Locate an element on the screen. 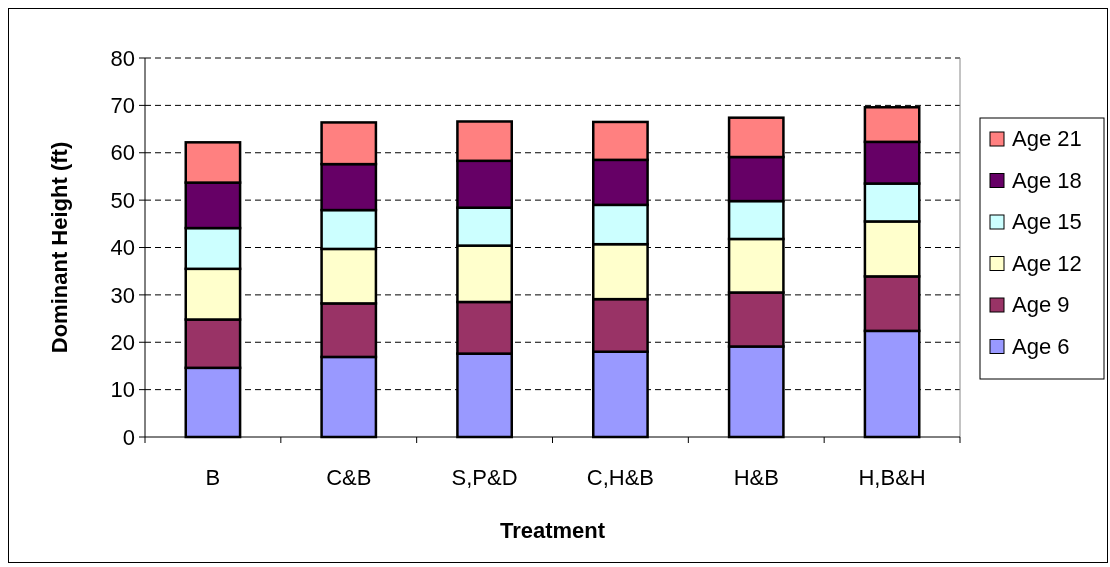 The width and height of the screenshot is (1110, 567). y-tick-label: 0 is located at coordinates (128, 437).